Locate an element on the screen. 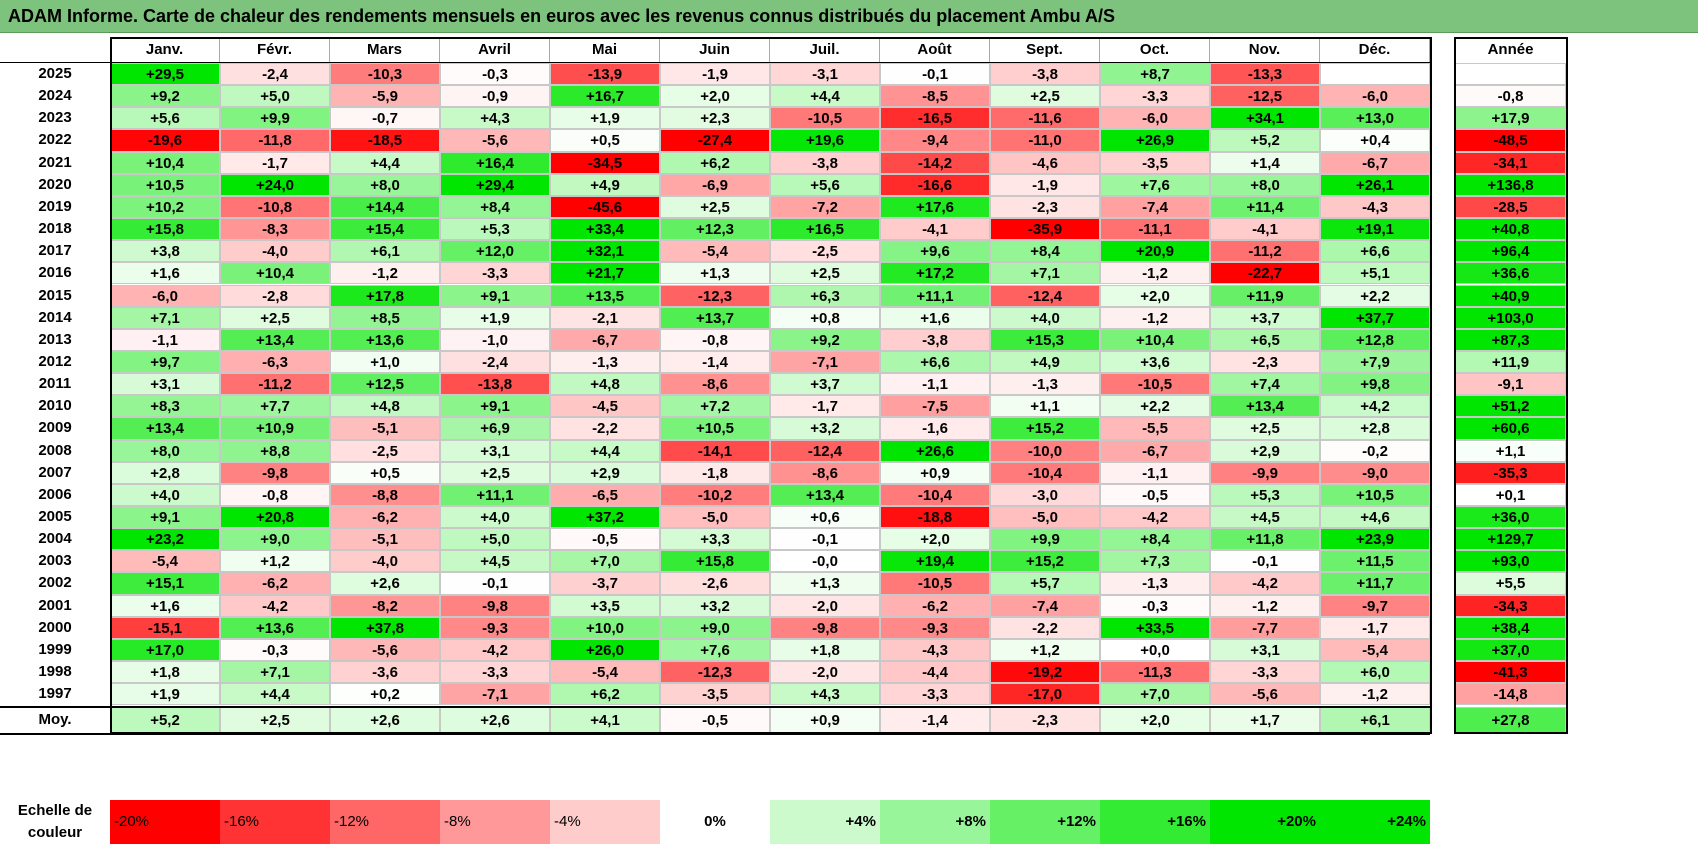 The image size is (1698, 848). heatmap-cell: -11,0 is located at coordinates (1045, 140).